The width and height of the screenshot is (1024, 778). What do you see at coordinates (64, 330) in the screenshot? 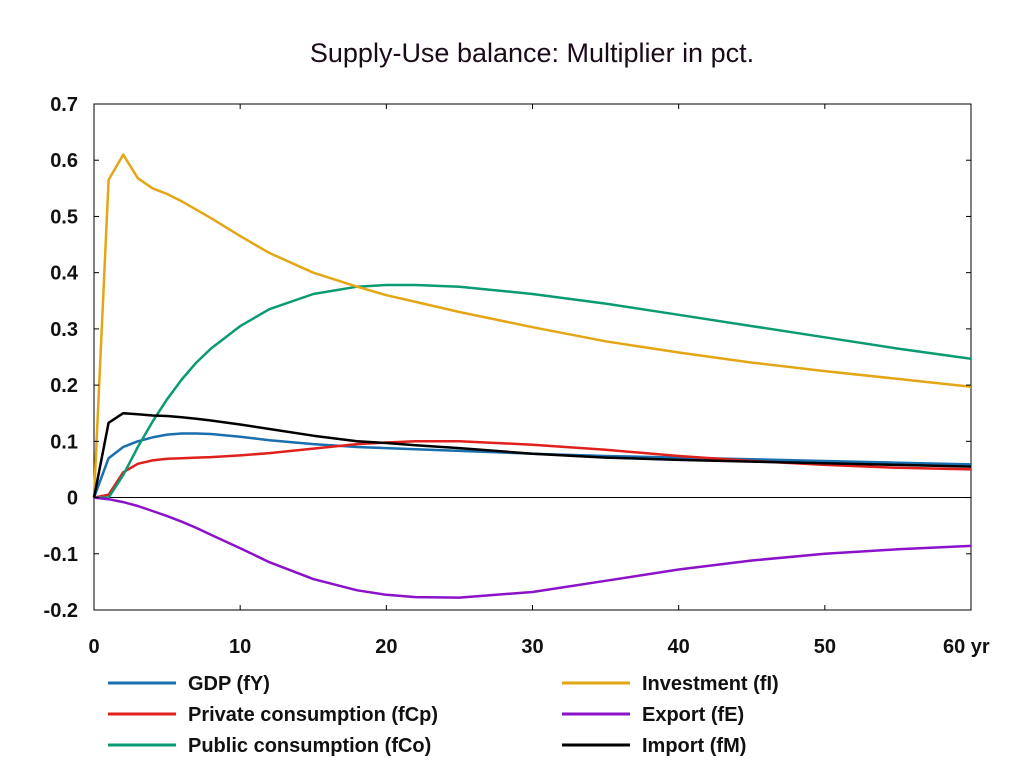
I see `y-tick-label: 0.3` at bounding box center [64, 330].